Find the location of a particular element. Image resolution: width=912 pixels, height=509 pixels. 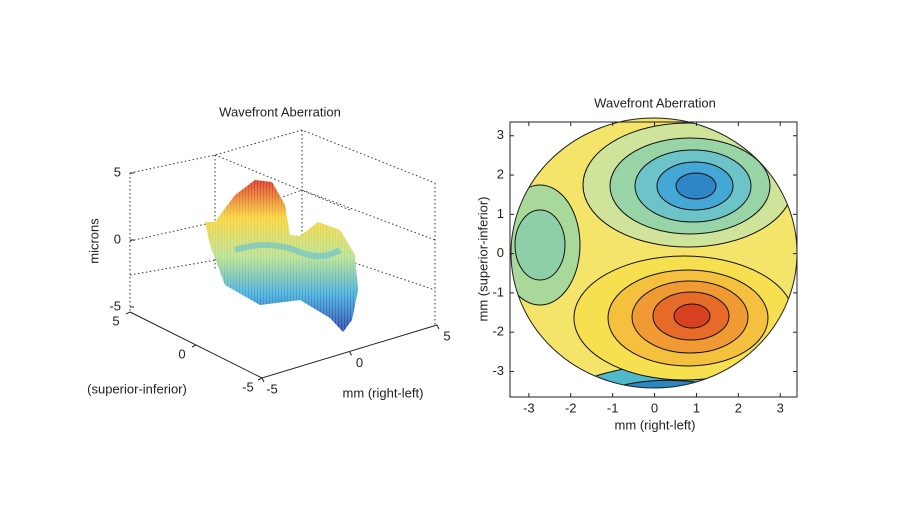

x-tick-label: -3 is located at coordinates (529, 407).